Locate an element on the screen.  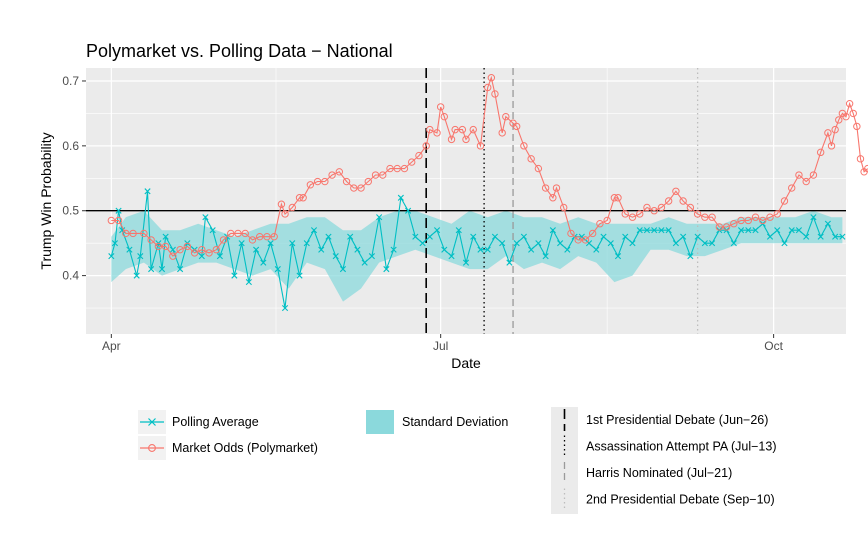
legend-event-label: Assassination Attempt PA (Jul−13) is located at coordinates (681, 447).